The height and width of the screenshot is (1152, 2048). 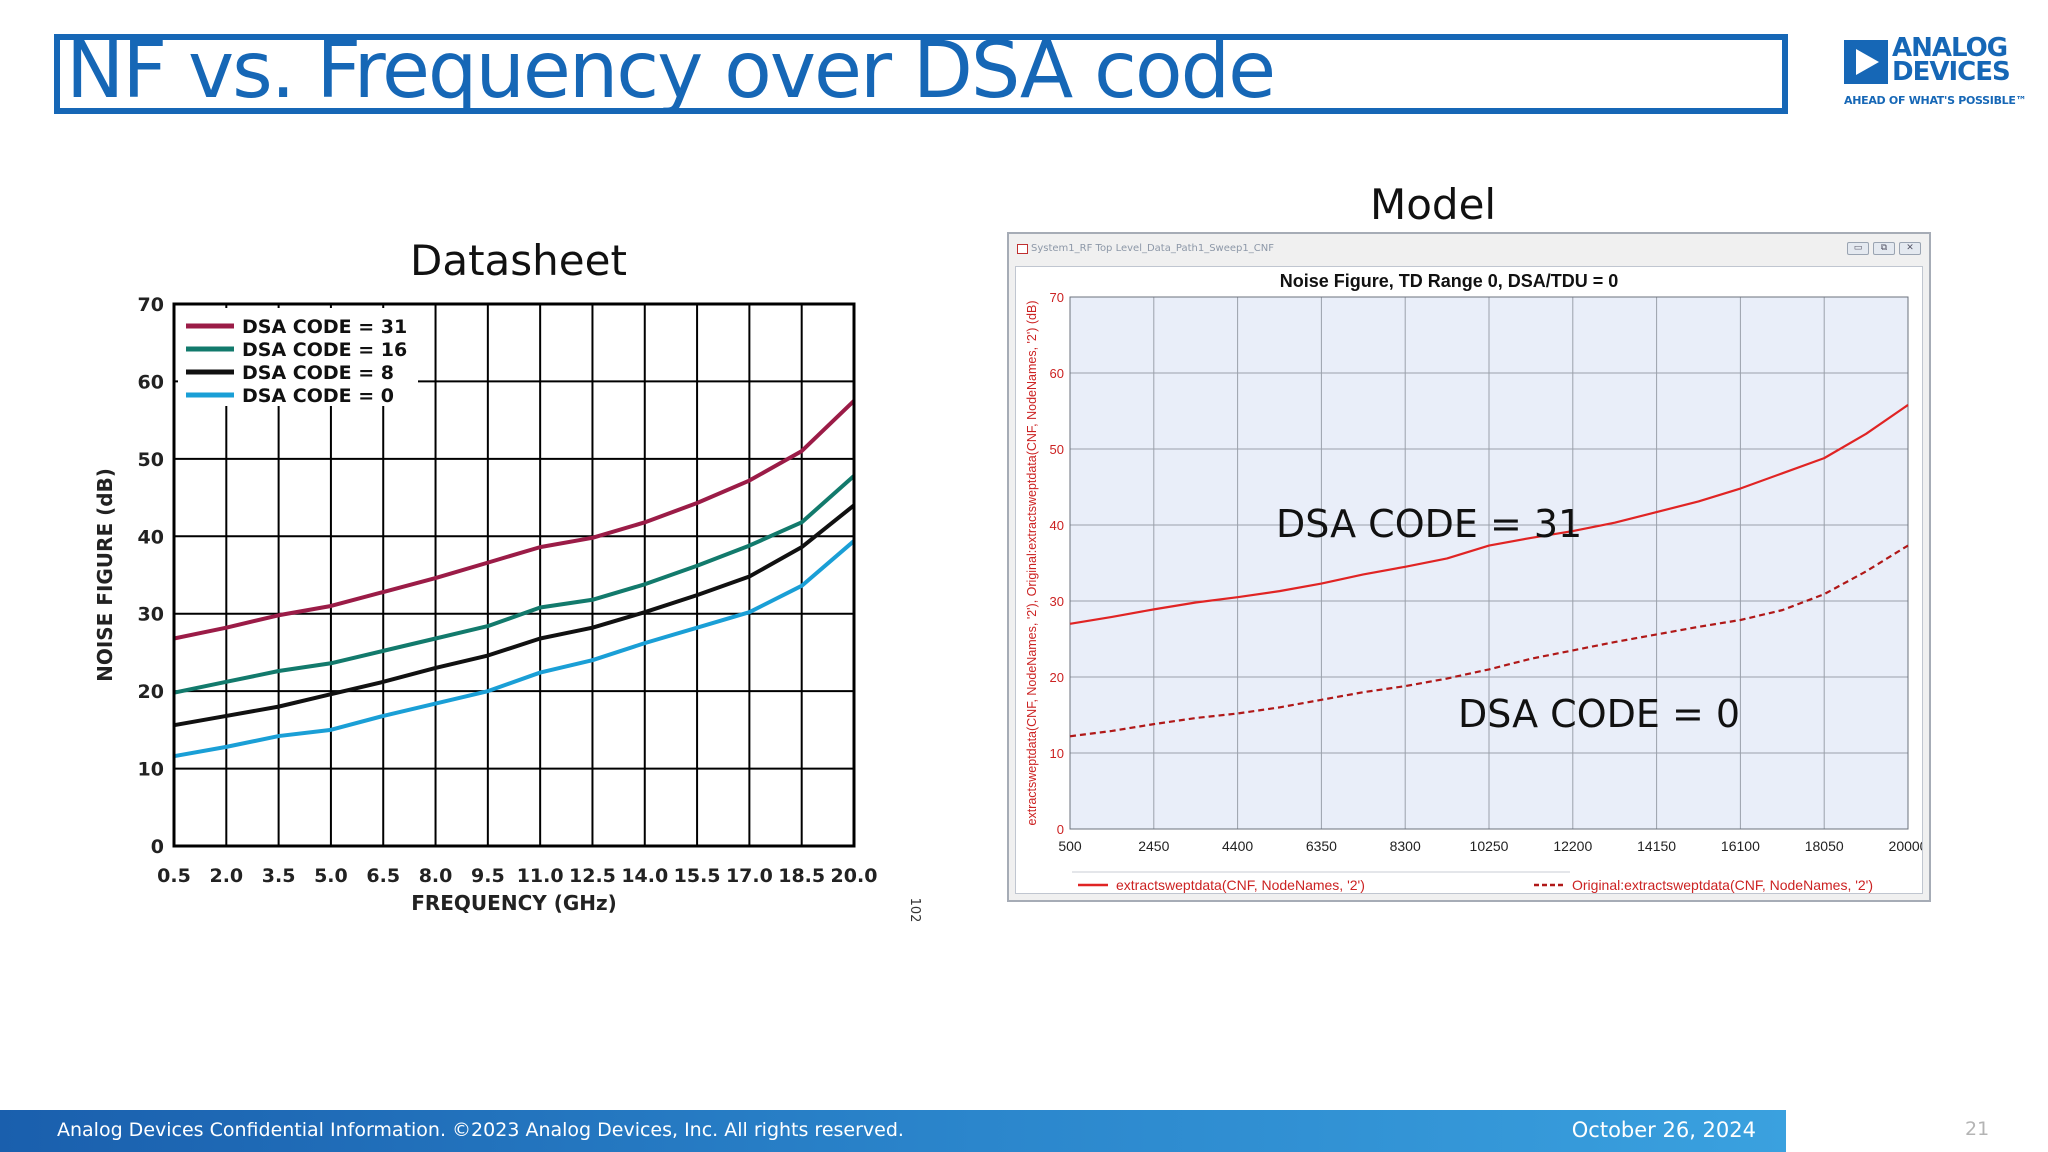 I want to click on md-chart-title: Noise Figure, TD Range 0, DSA/TDU = 0, so click(x=1449, y=281).